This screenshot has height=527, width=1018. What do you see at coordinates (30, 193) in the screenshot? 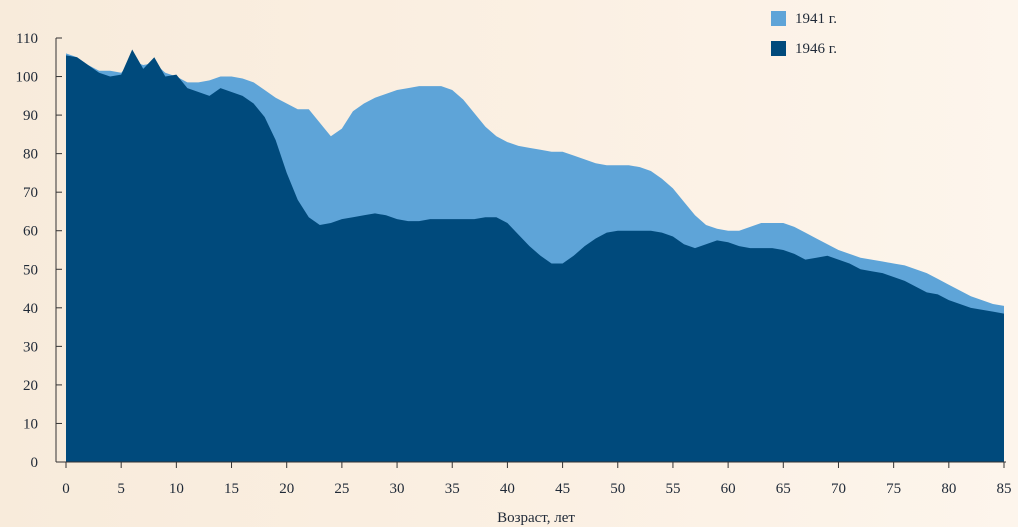
I see `y-tick-label: 70` at bounding box center [30, 193].